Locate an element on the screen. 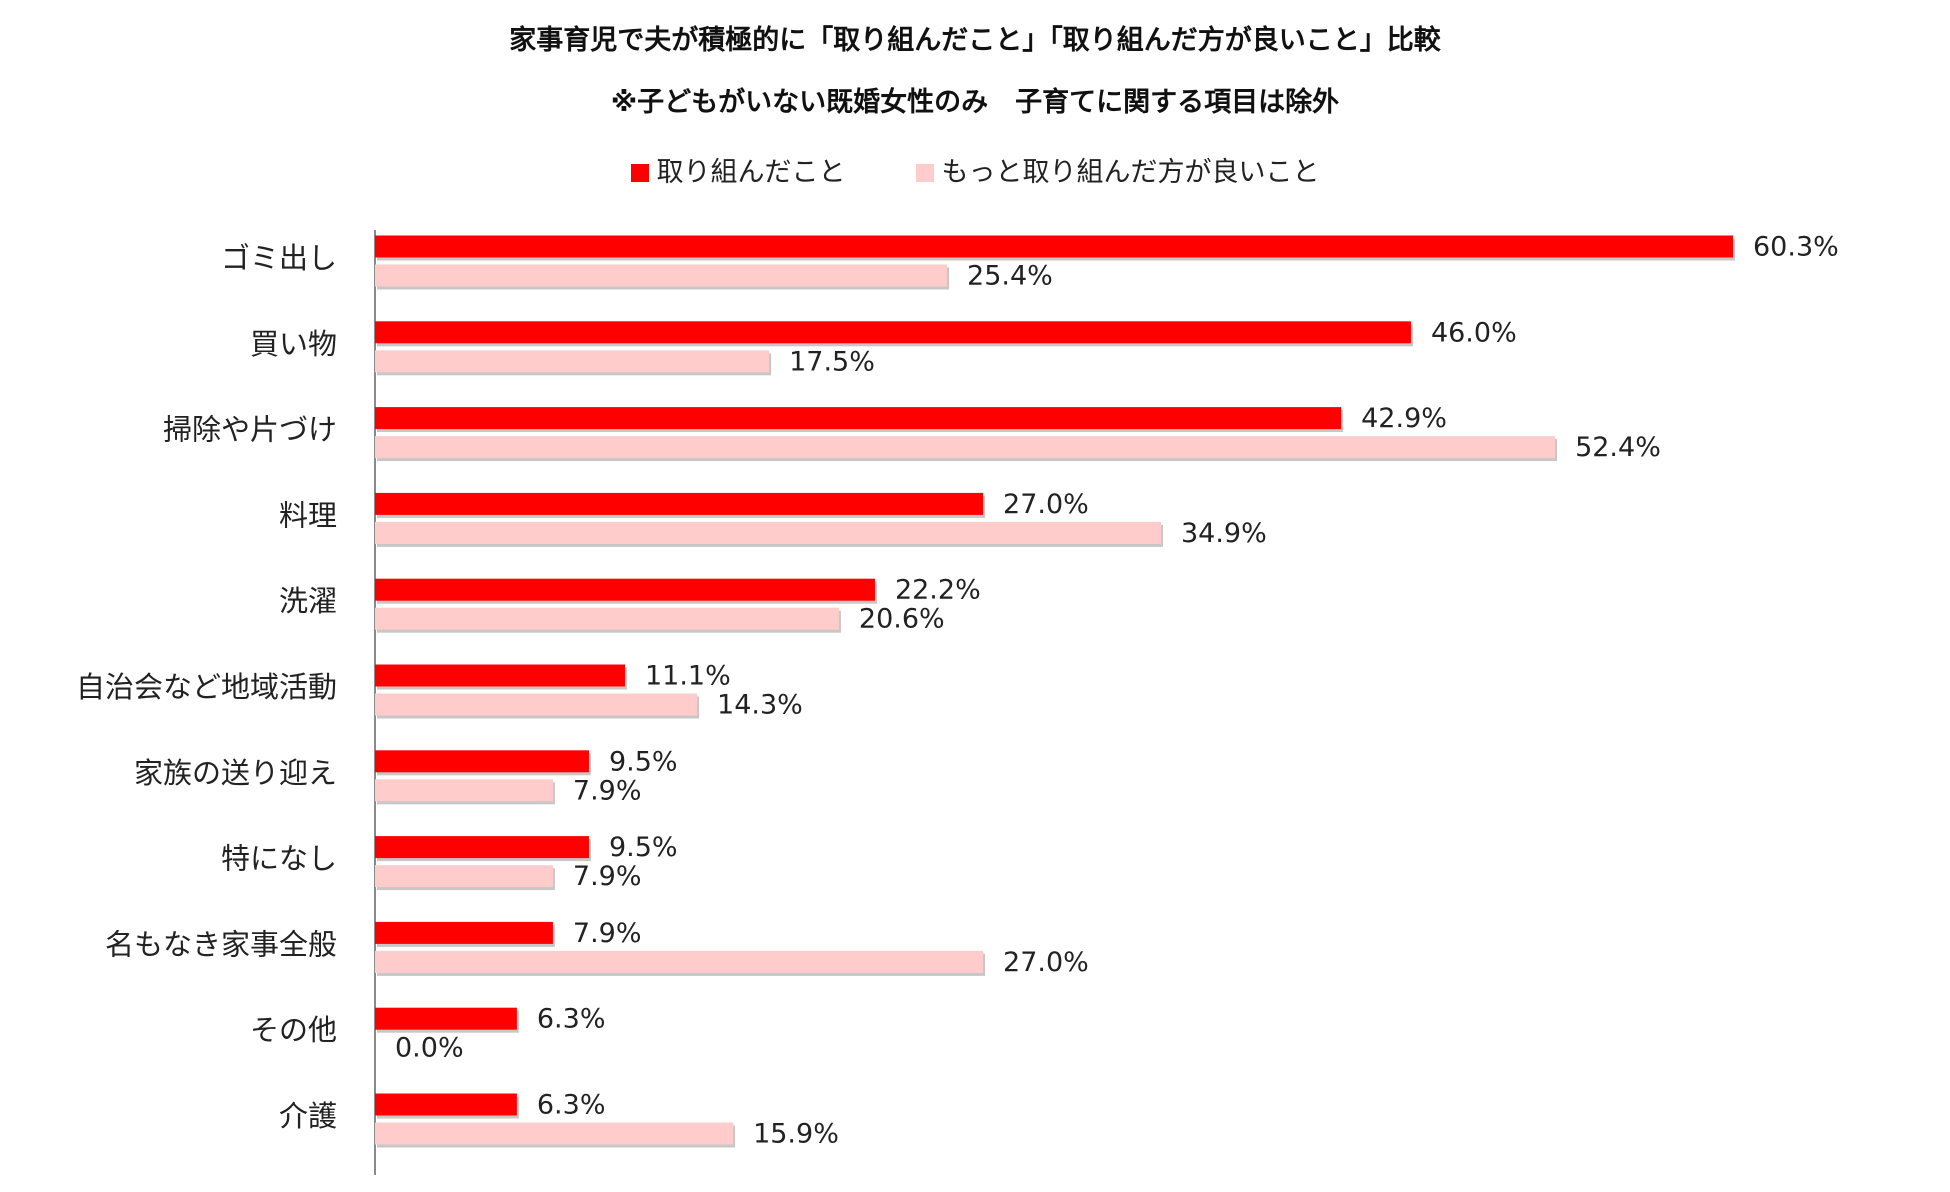 The width and height of the screenshot is (1950, 1192). data-label: 17.5% is located at coordinates (832, 361).